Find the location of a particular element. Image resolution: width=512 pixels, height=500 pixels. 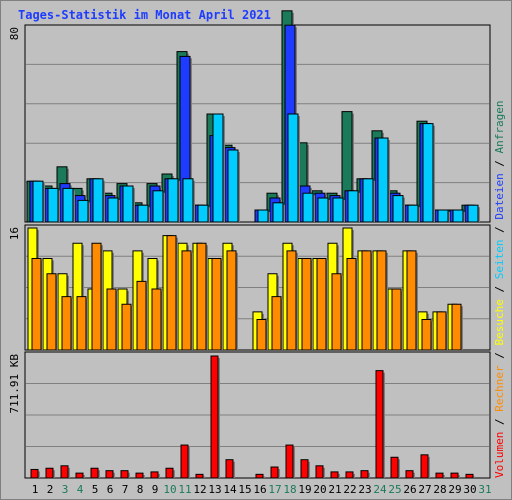

panel-top-axis-label: 80 is located at coordinates (14, 33).